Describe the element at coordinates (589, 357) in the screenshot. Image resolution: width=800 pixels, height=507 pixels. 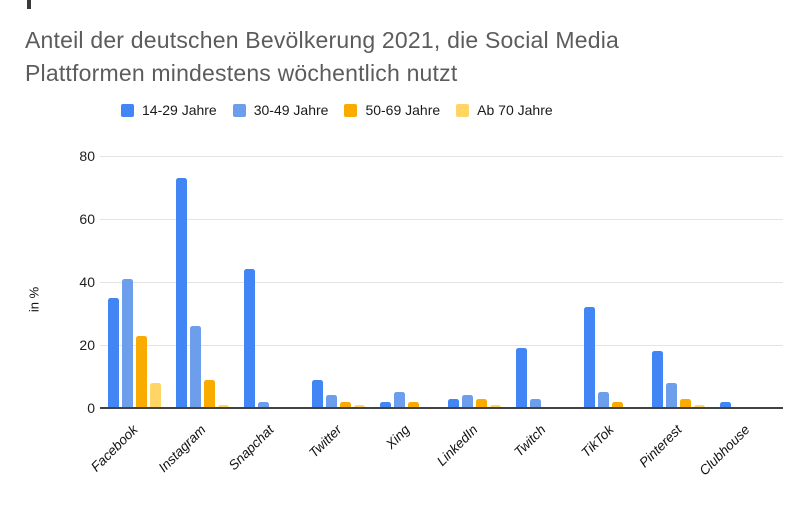
I see `bar-tiktok-14-29-jahre` at that location.